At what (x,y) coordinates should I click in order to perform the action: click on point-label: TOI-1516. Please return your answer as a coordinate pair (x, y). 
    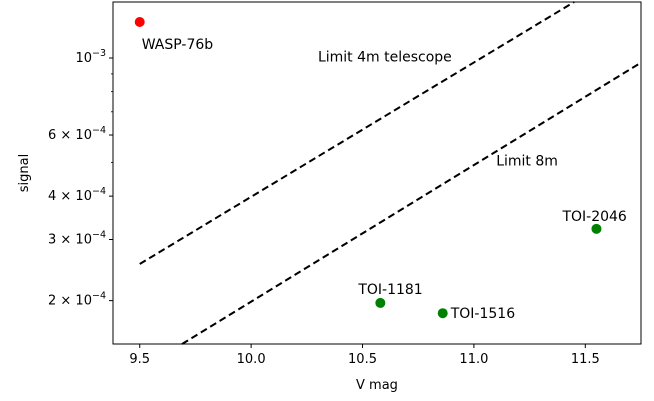
    Looking at the image, I should click on (482, 314).